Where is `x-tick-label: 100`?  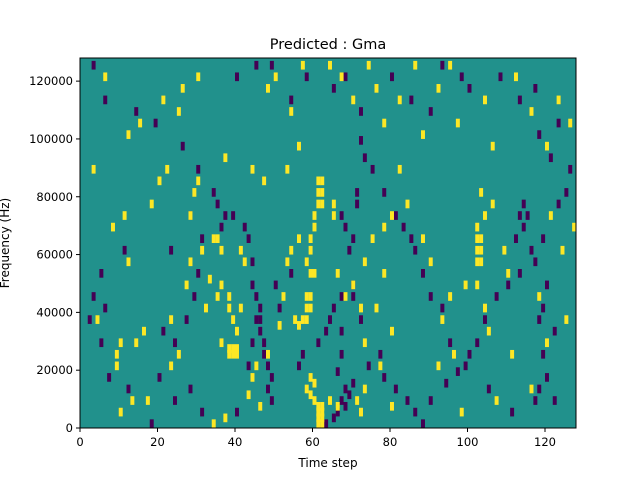 x-tick-label: 100 is located at coordinates (468, 442).